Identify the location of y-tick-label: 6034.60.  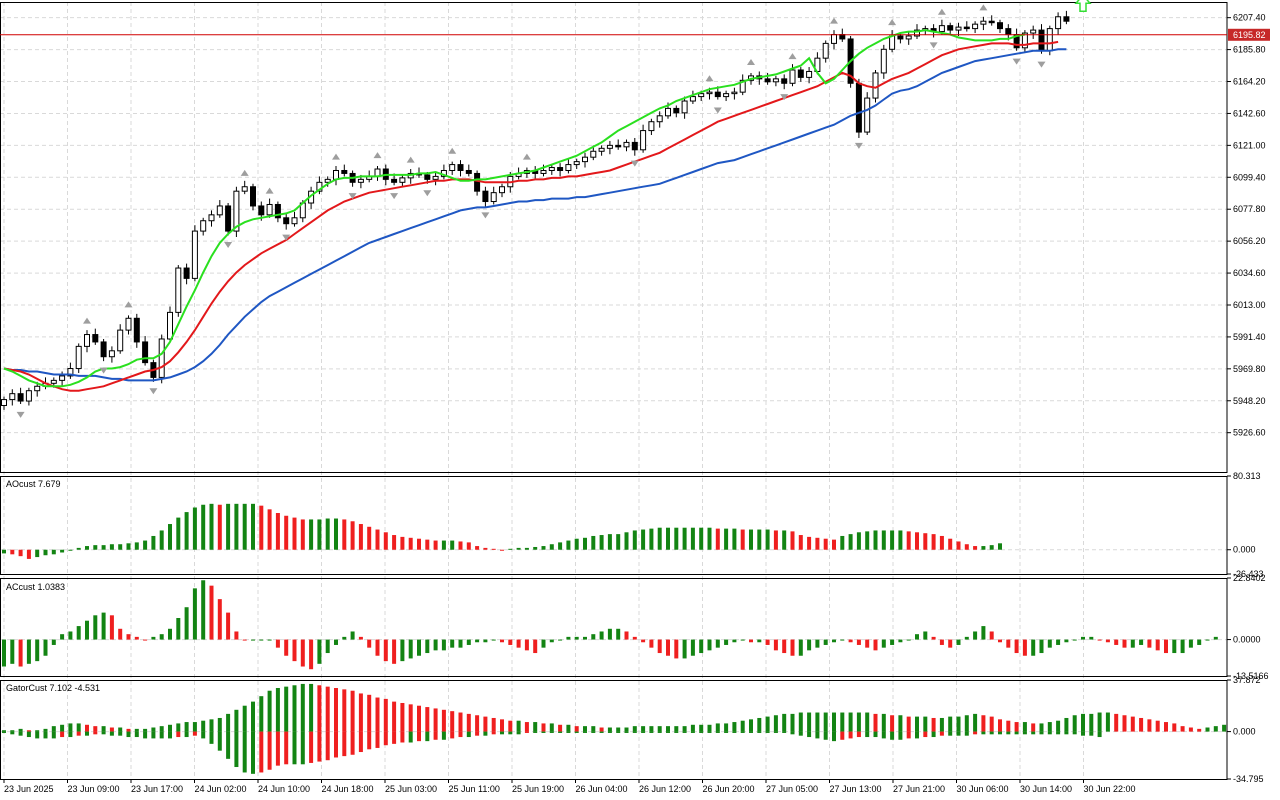
(1249, 273).